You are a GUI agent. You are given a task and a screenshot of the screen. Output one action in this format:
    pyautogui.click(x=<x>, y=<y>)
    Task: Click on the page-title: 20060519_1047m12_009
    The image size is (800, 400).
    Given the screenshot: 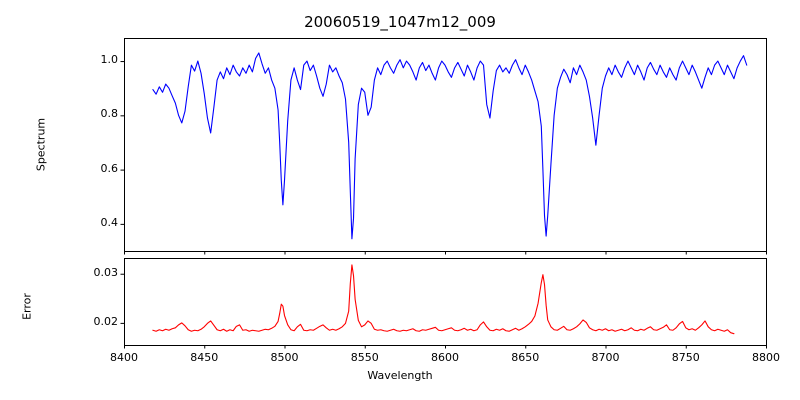 What is the action you would take?
    pyautogui.click(x=400, y=22)
    